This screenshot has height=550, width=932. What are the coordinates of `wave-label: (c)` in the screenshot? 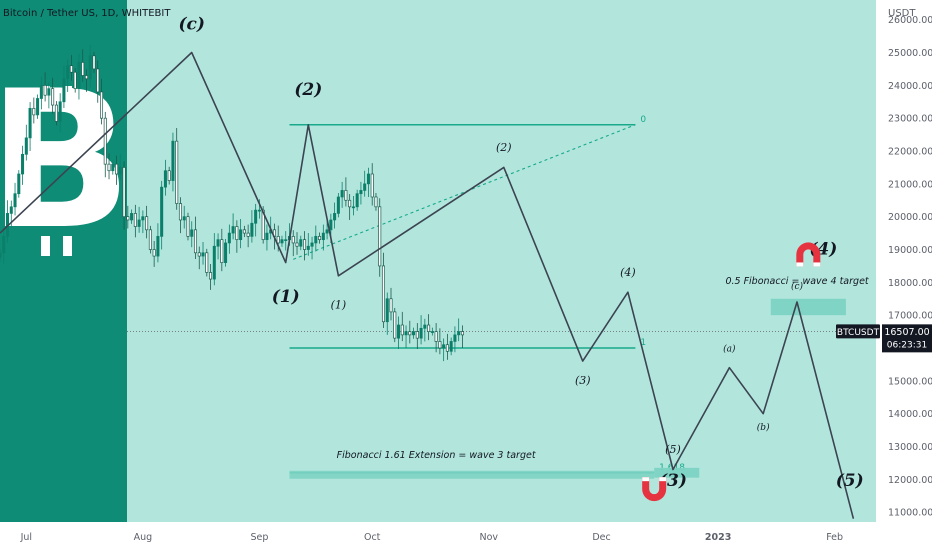 It's located at (192, 25).